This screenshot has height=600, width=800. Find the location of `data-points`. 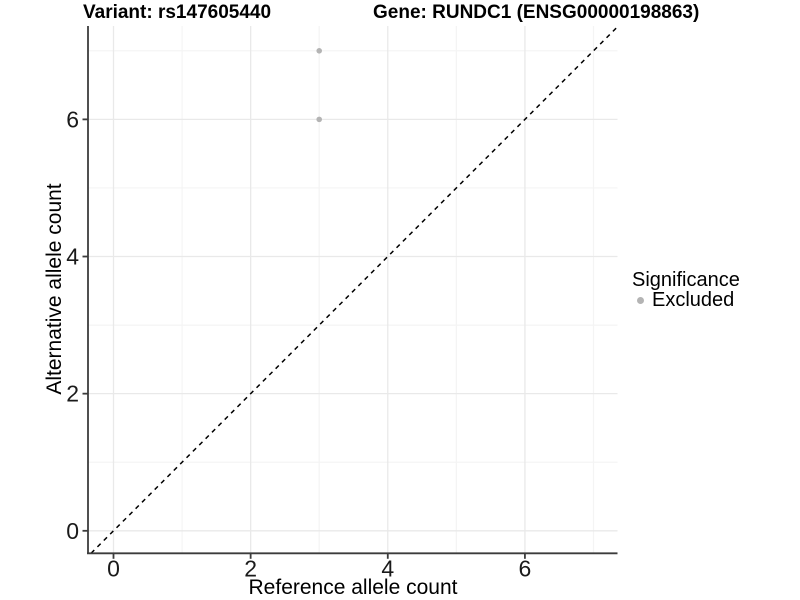

data-points is located at coordinates (319, 85).